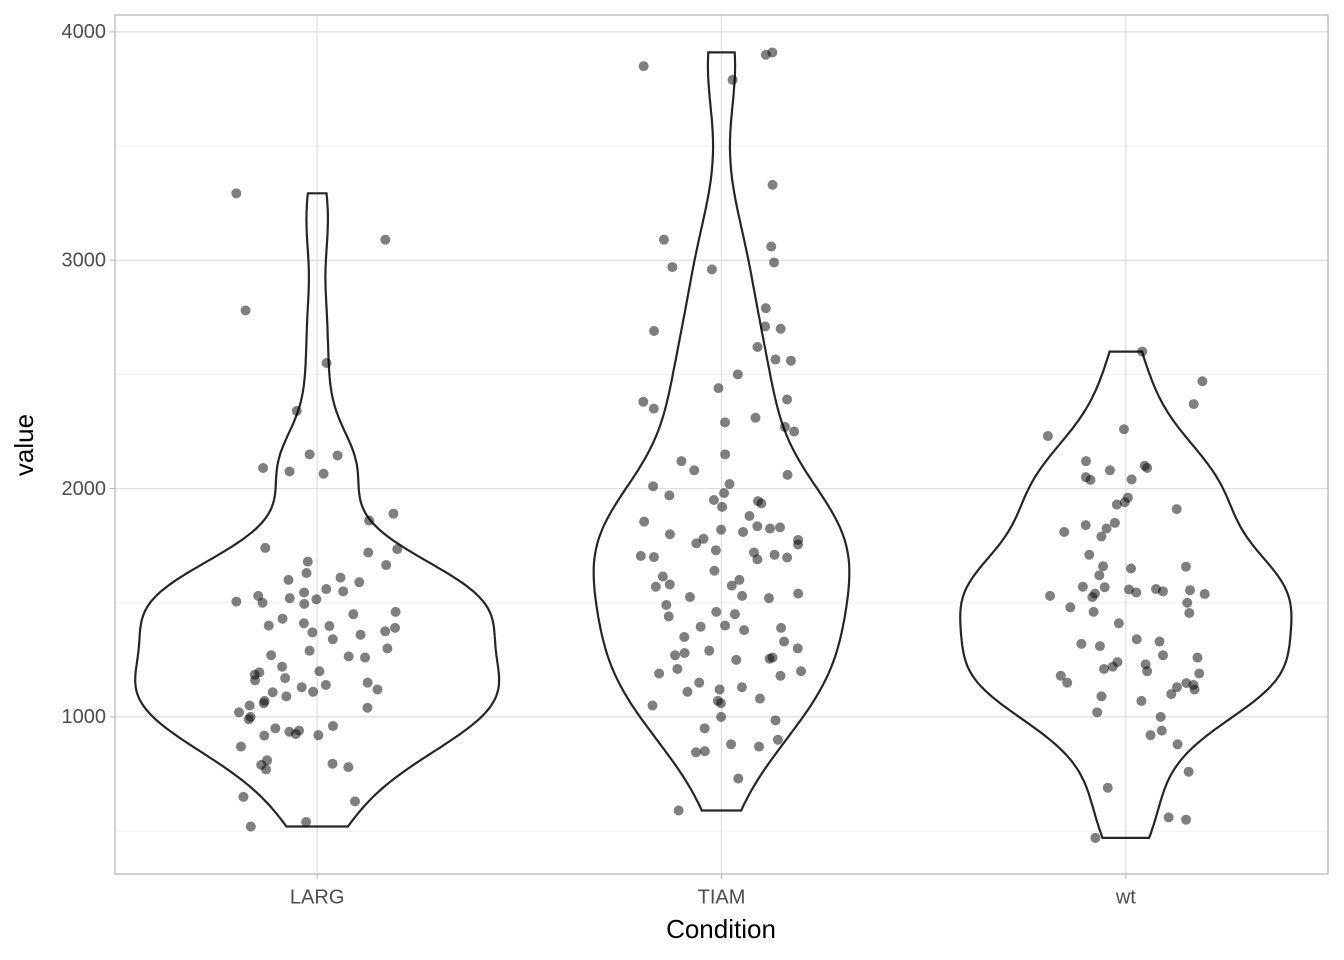  Describe the element at coordinates (1125, 897) in the screenshot. I see `x-tick-label: wt` at that location.